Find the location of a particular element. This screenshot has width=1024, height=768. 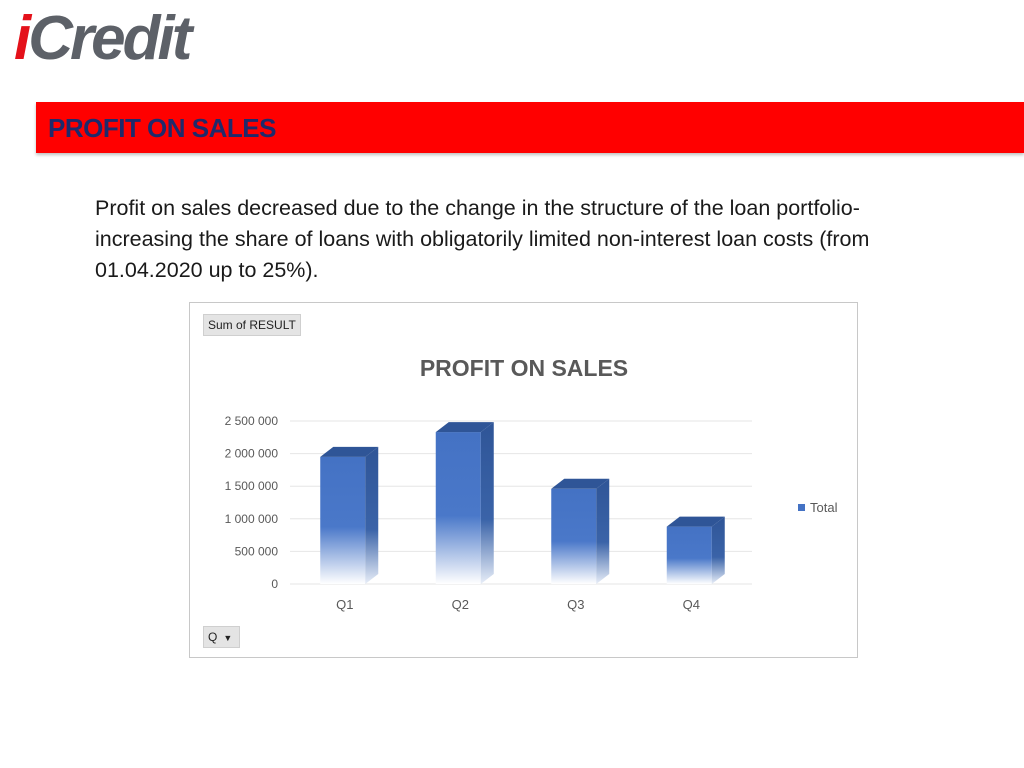

y-tick-label: 2 000 000 is located at coordinates (252, 454).